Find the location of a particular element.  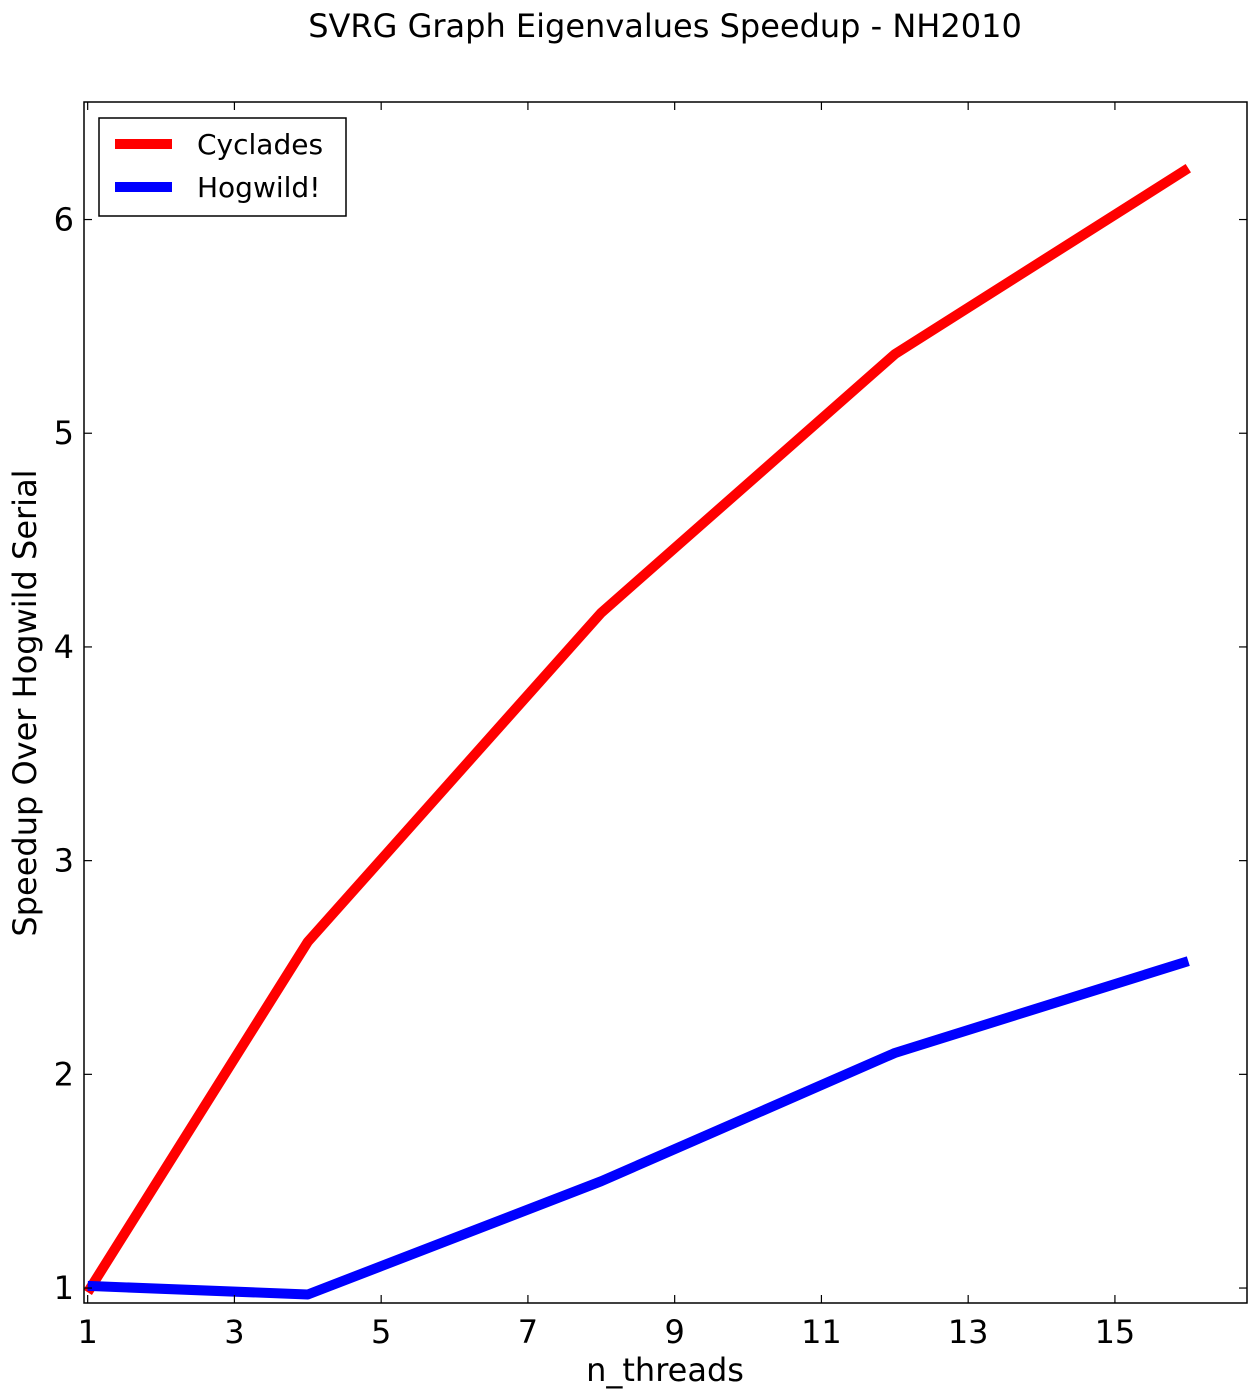

legend-box is located at coordinates (222, 167).